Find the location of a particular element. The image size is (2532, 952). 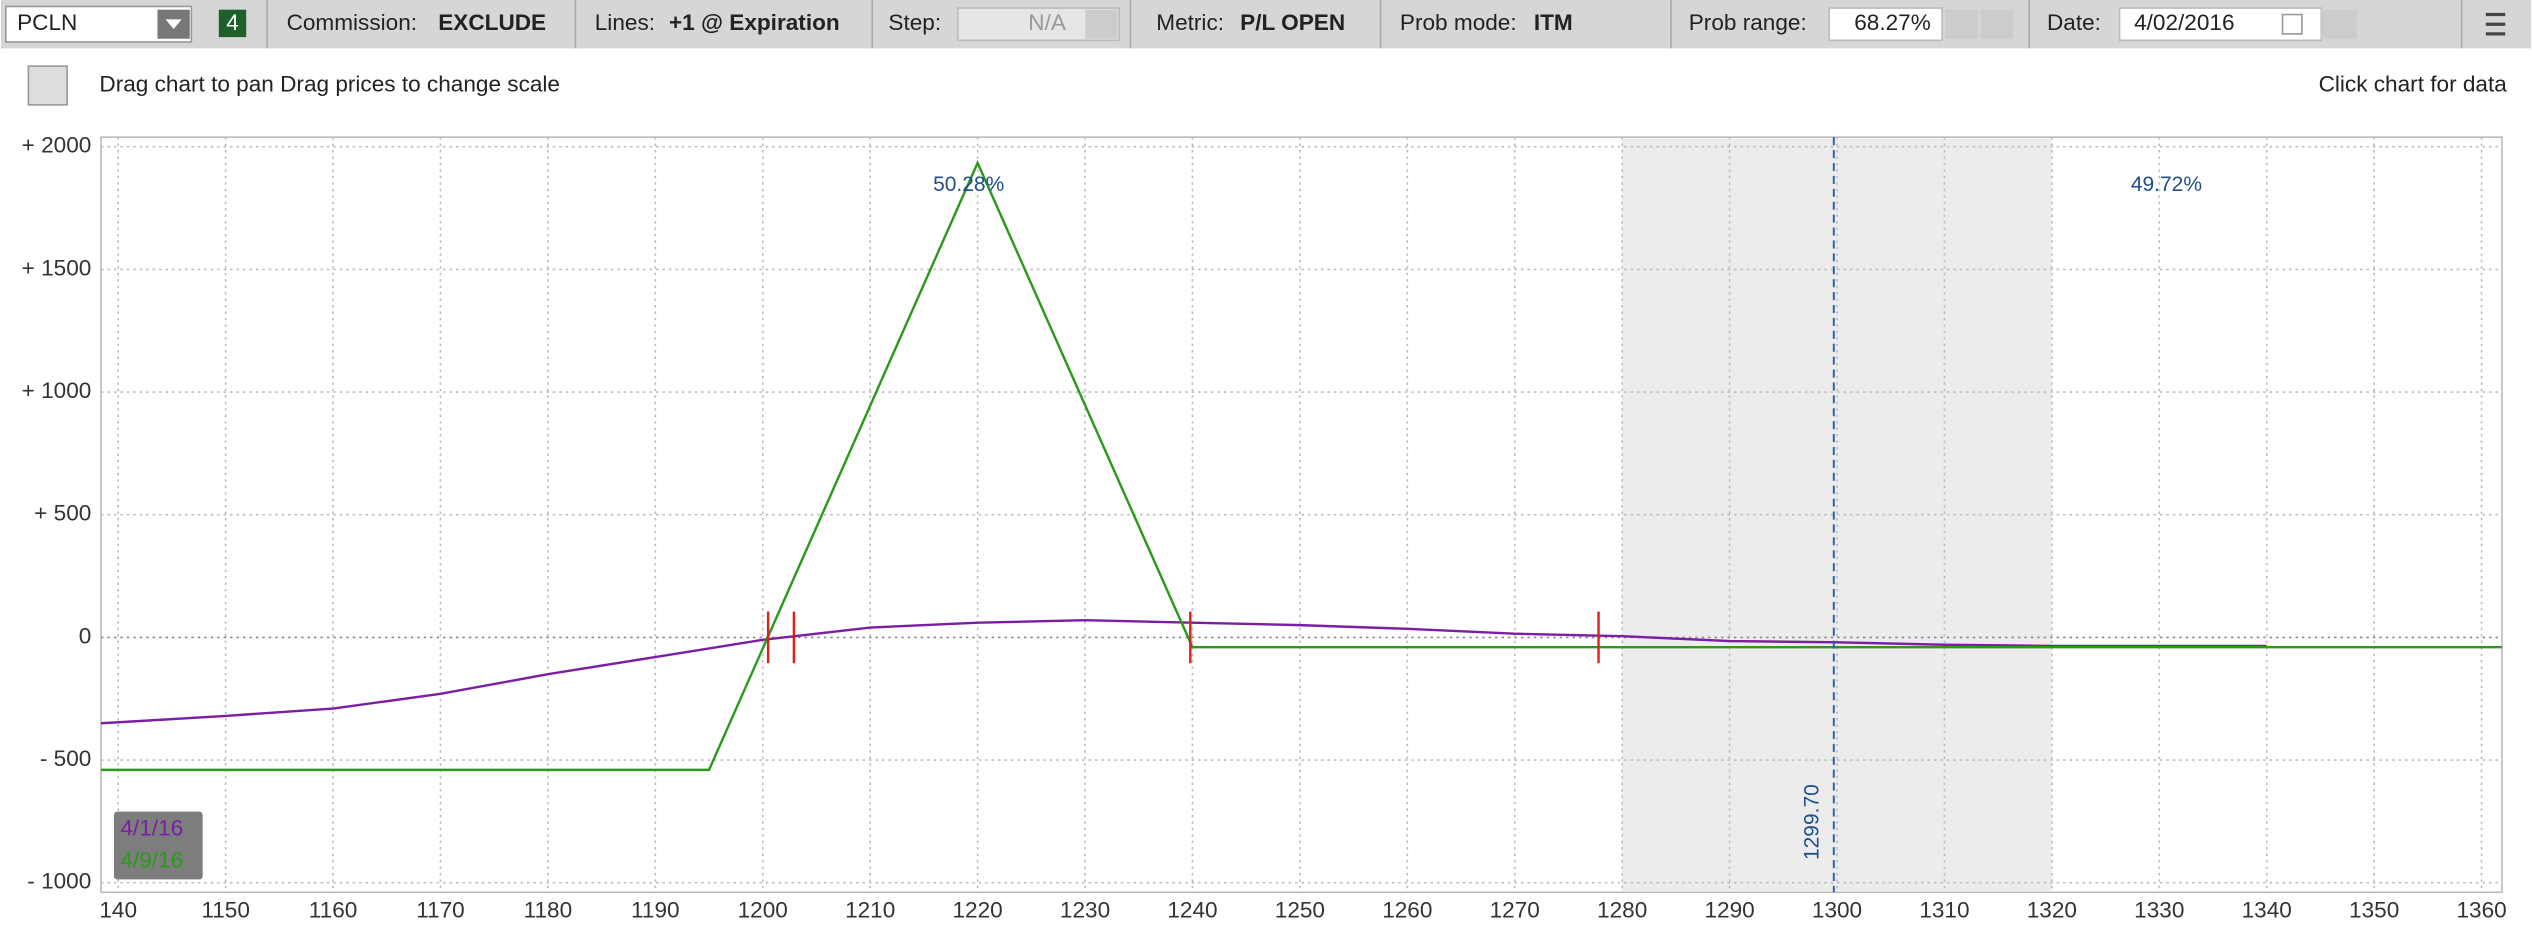

y-tick-label: 0 is located at coordinates (85, 635).